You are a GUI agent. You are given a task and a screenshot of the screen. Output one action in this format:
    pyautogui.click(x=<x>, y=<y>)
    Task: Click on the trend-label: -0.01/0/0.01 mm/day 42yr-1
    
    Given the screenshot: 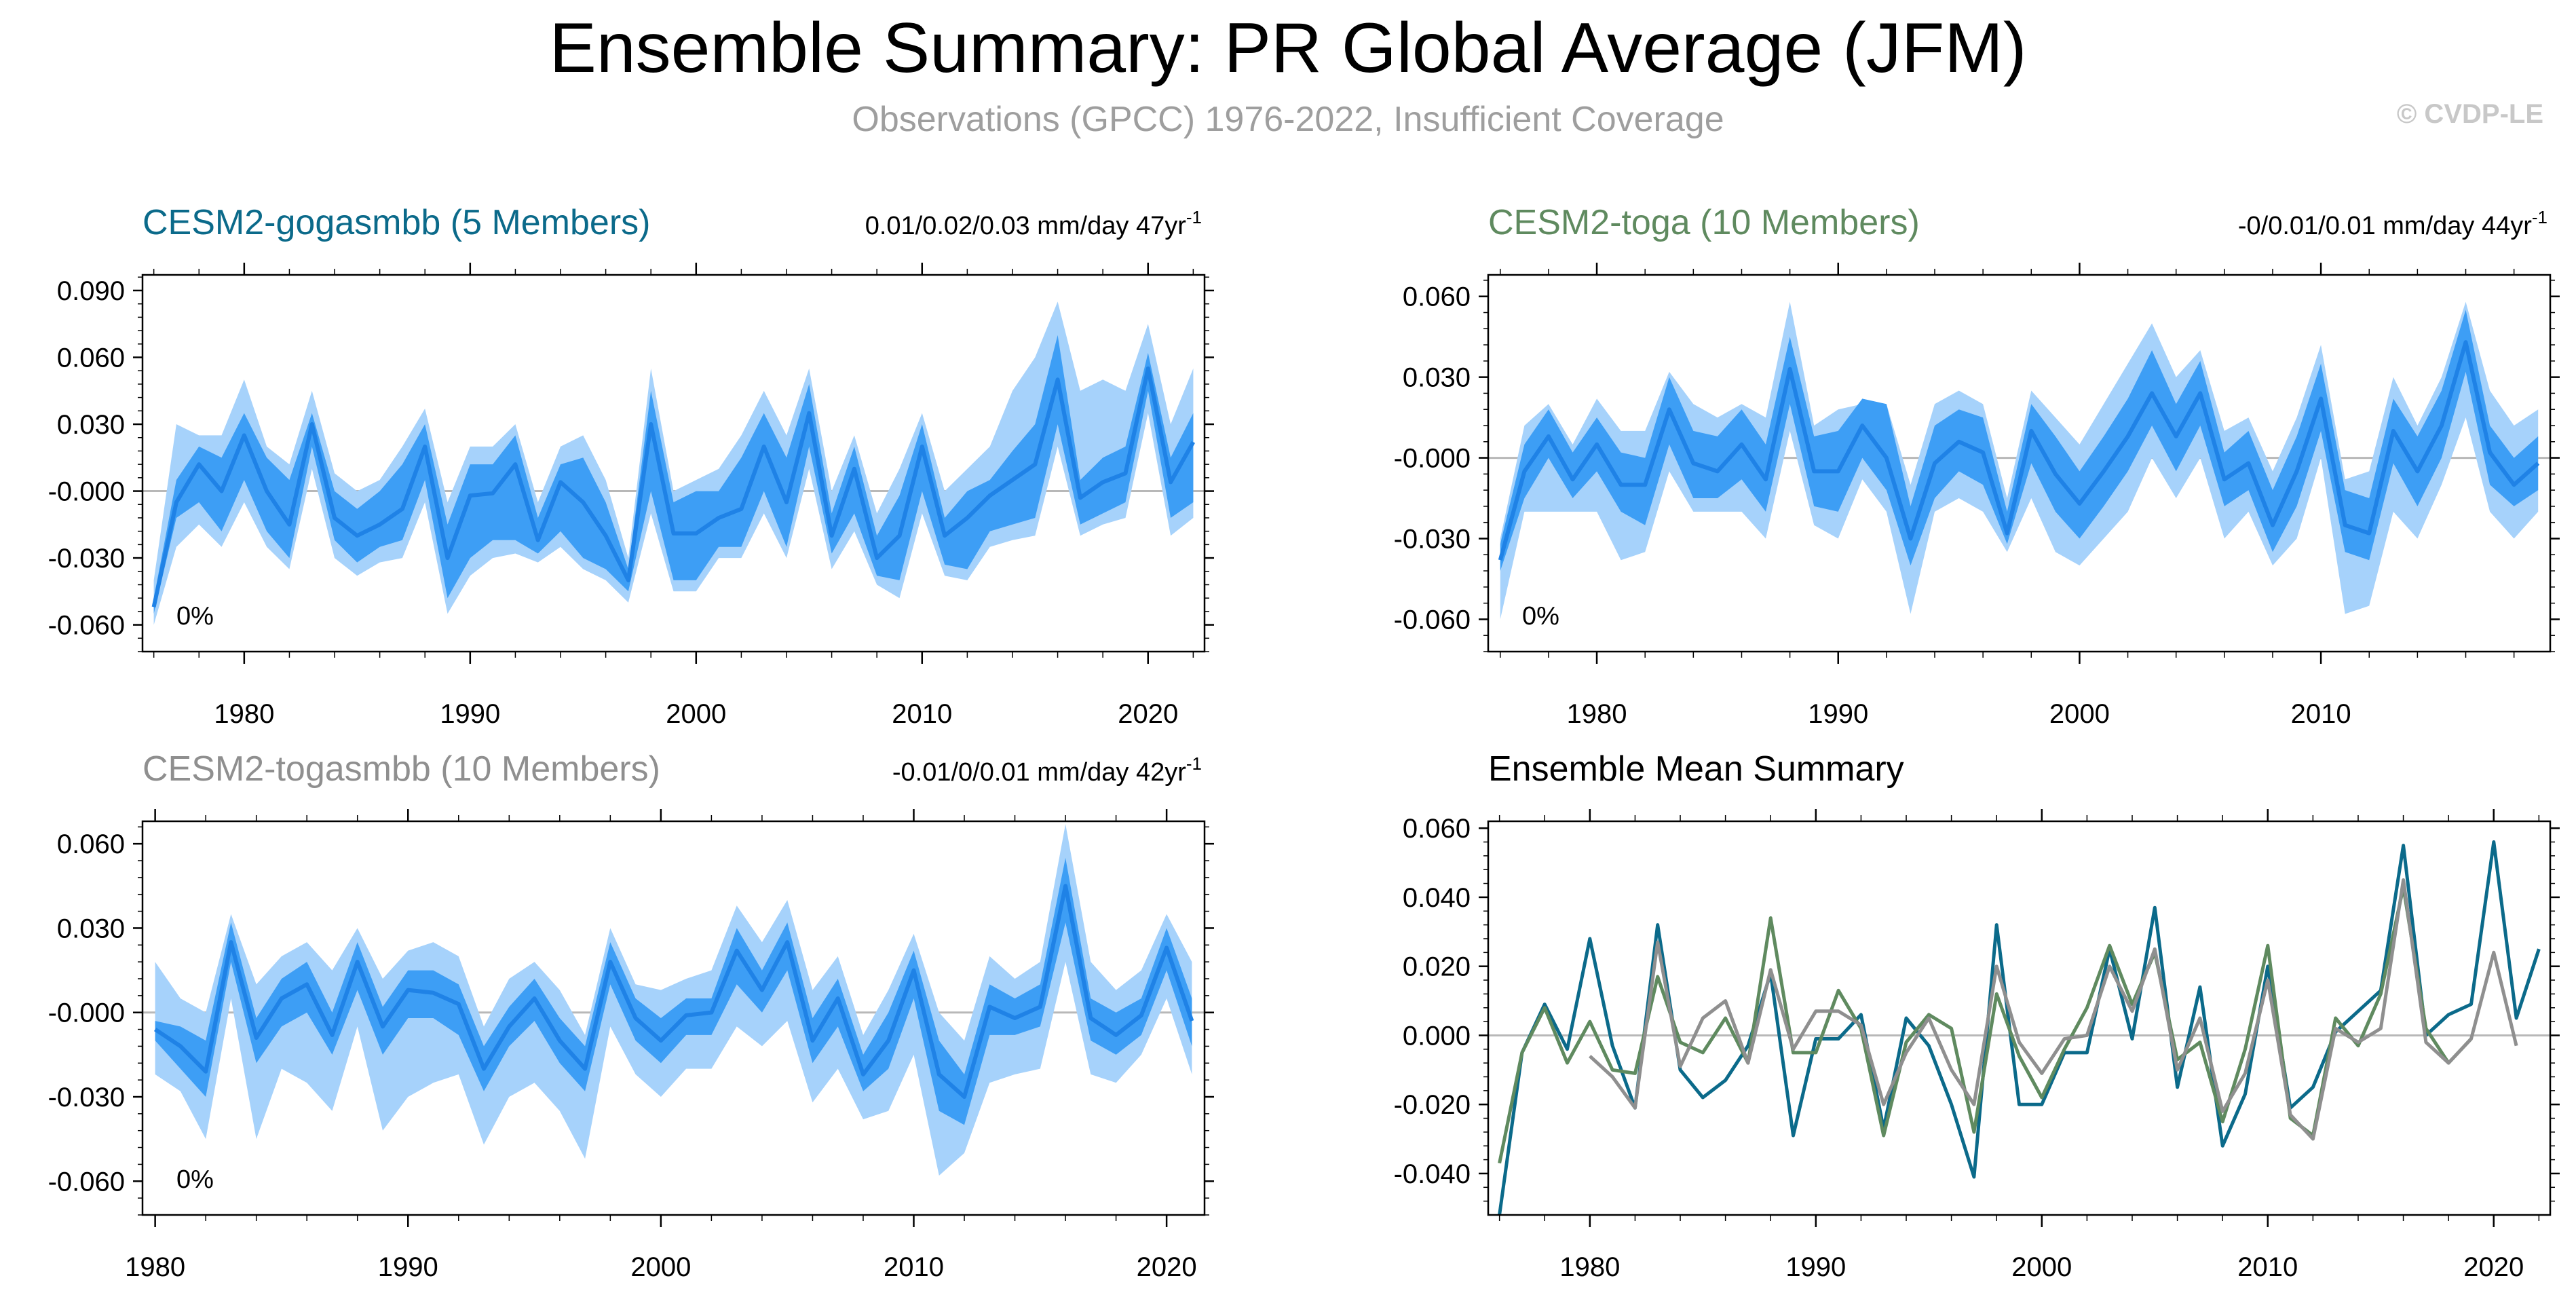 What is the action you would take?
    pyautogui.click(x=1047, y=770)
    